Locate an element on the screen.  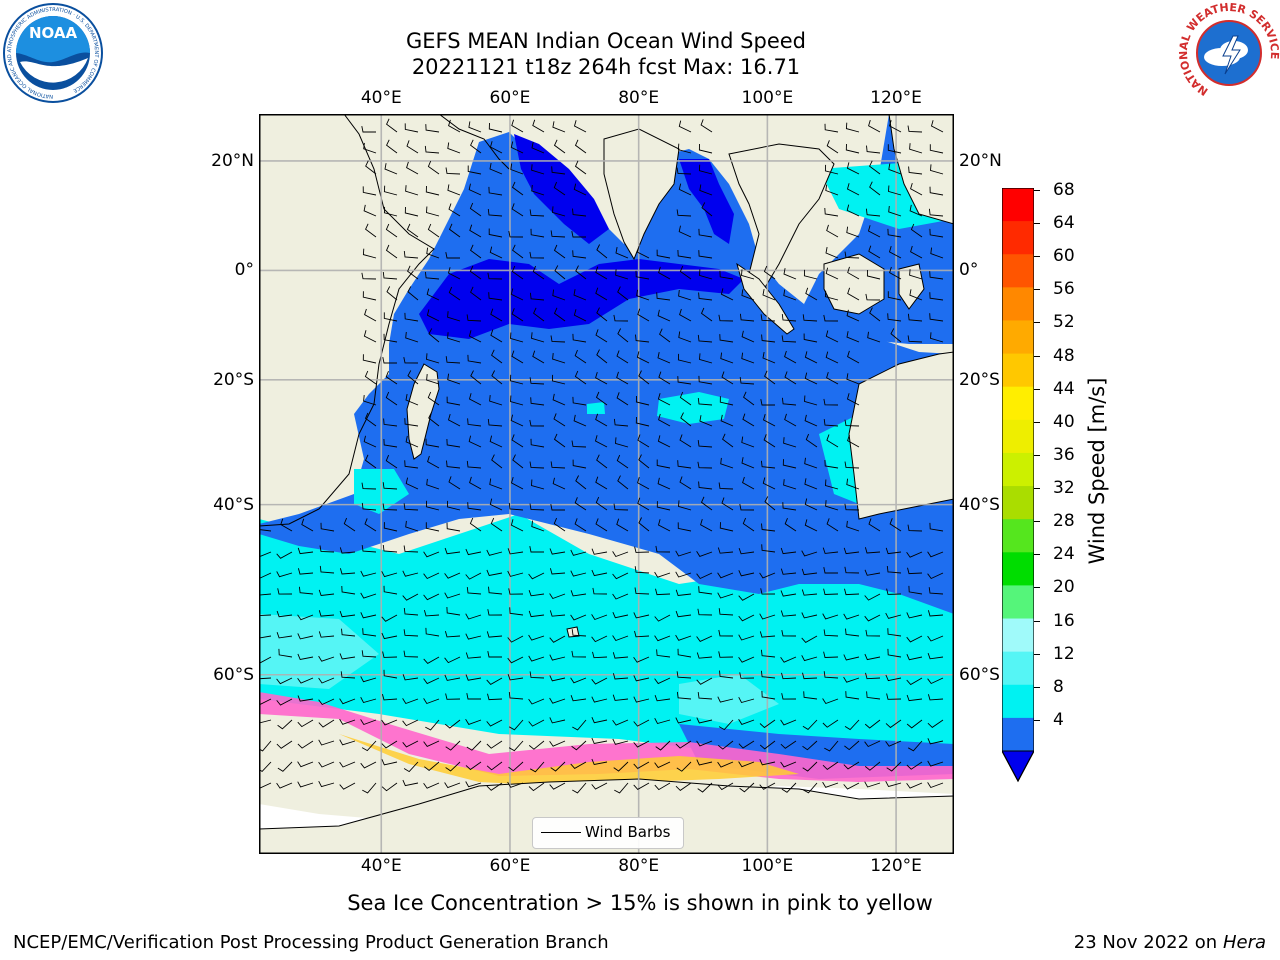
legend-line-sample is located at coordinates (561, 832).